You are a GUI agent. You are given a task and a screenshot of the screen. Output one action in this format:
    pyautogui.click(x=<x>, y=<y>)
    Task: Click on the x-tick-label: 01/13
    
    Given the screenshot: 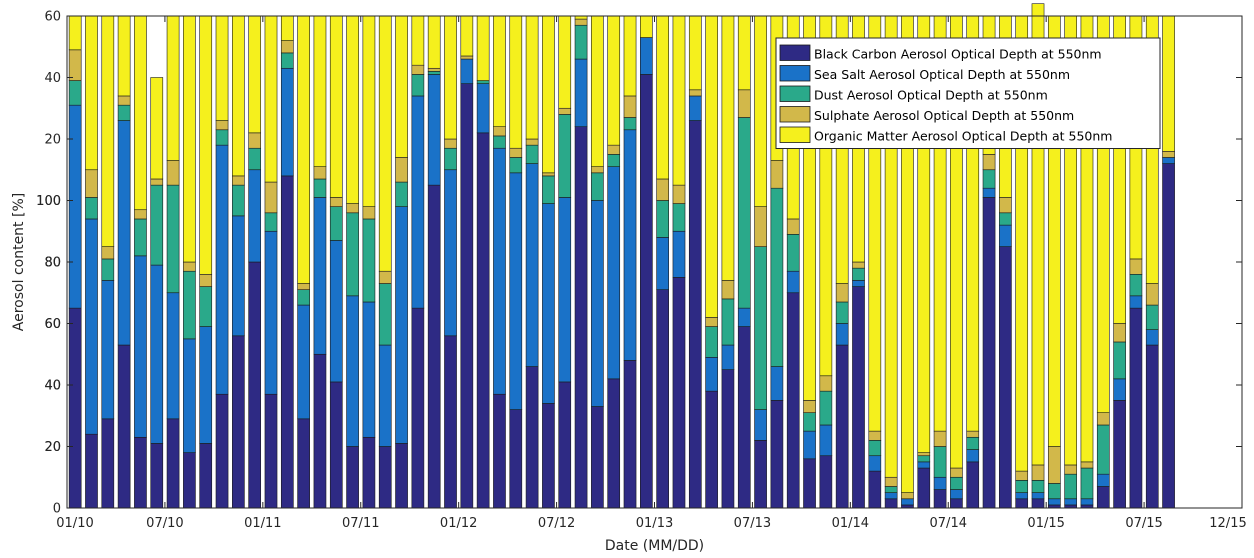 What is the action you would take?
    pyautogui.click(x=654, y=523)
    